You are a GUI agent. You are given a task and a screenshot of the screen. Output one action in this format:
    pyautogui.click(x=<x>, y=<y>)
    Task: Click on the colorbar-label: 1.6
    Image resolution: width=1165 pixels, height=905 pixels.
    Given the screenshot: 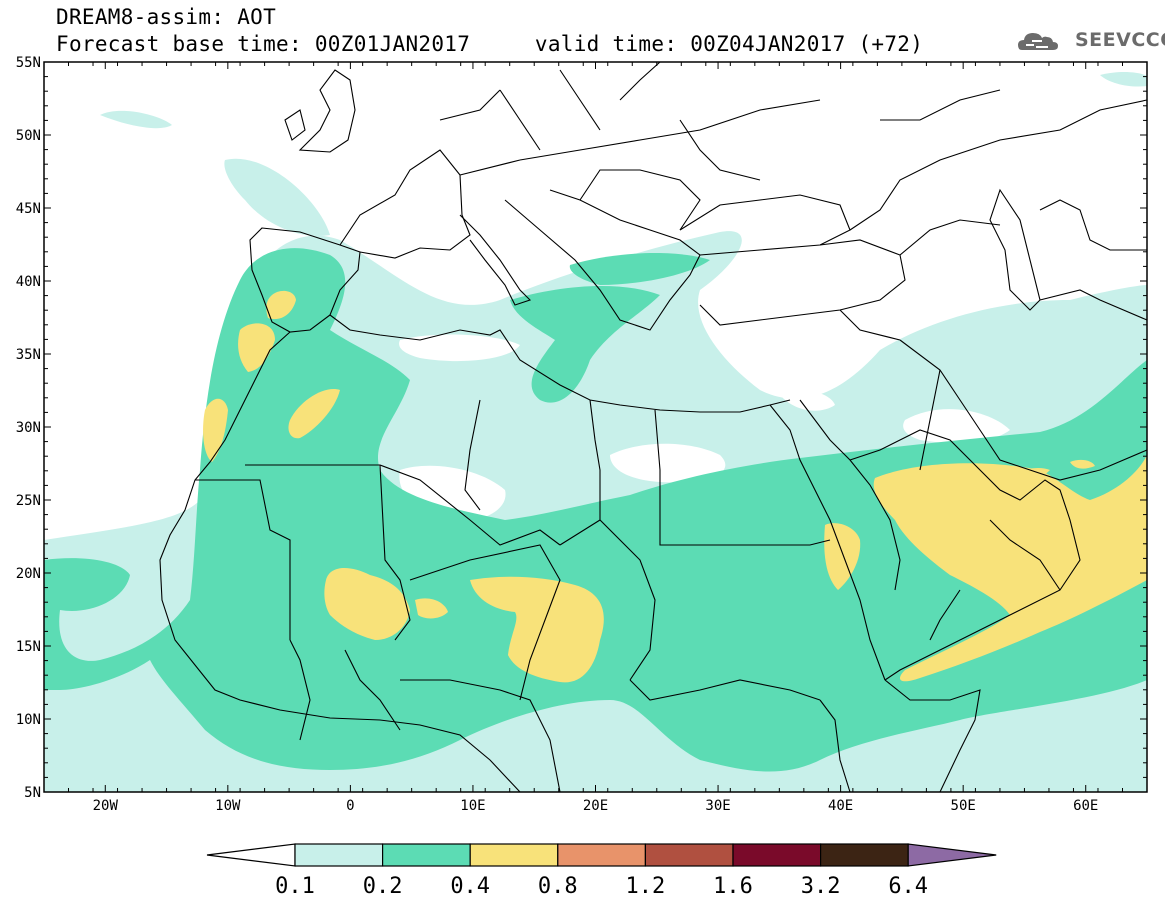 What is the action you would take?
    pyautogui.click(x=733, y=886)
    